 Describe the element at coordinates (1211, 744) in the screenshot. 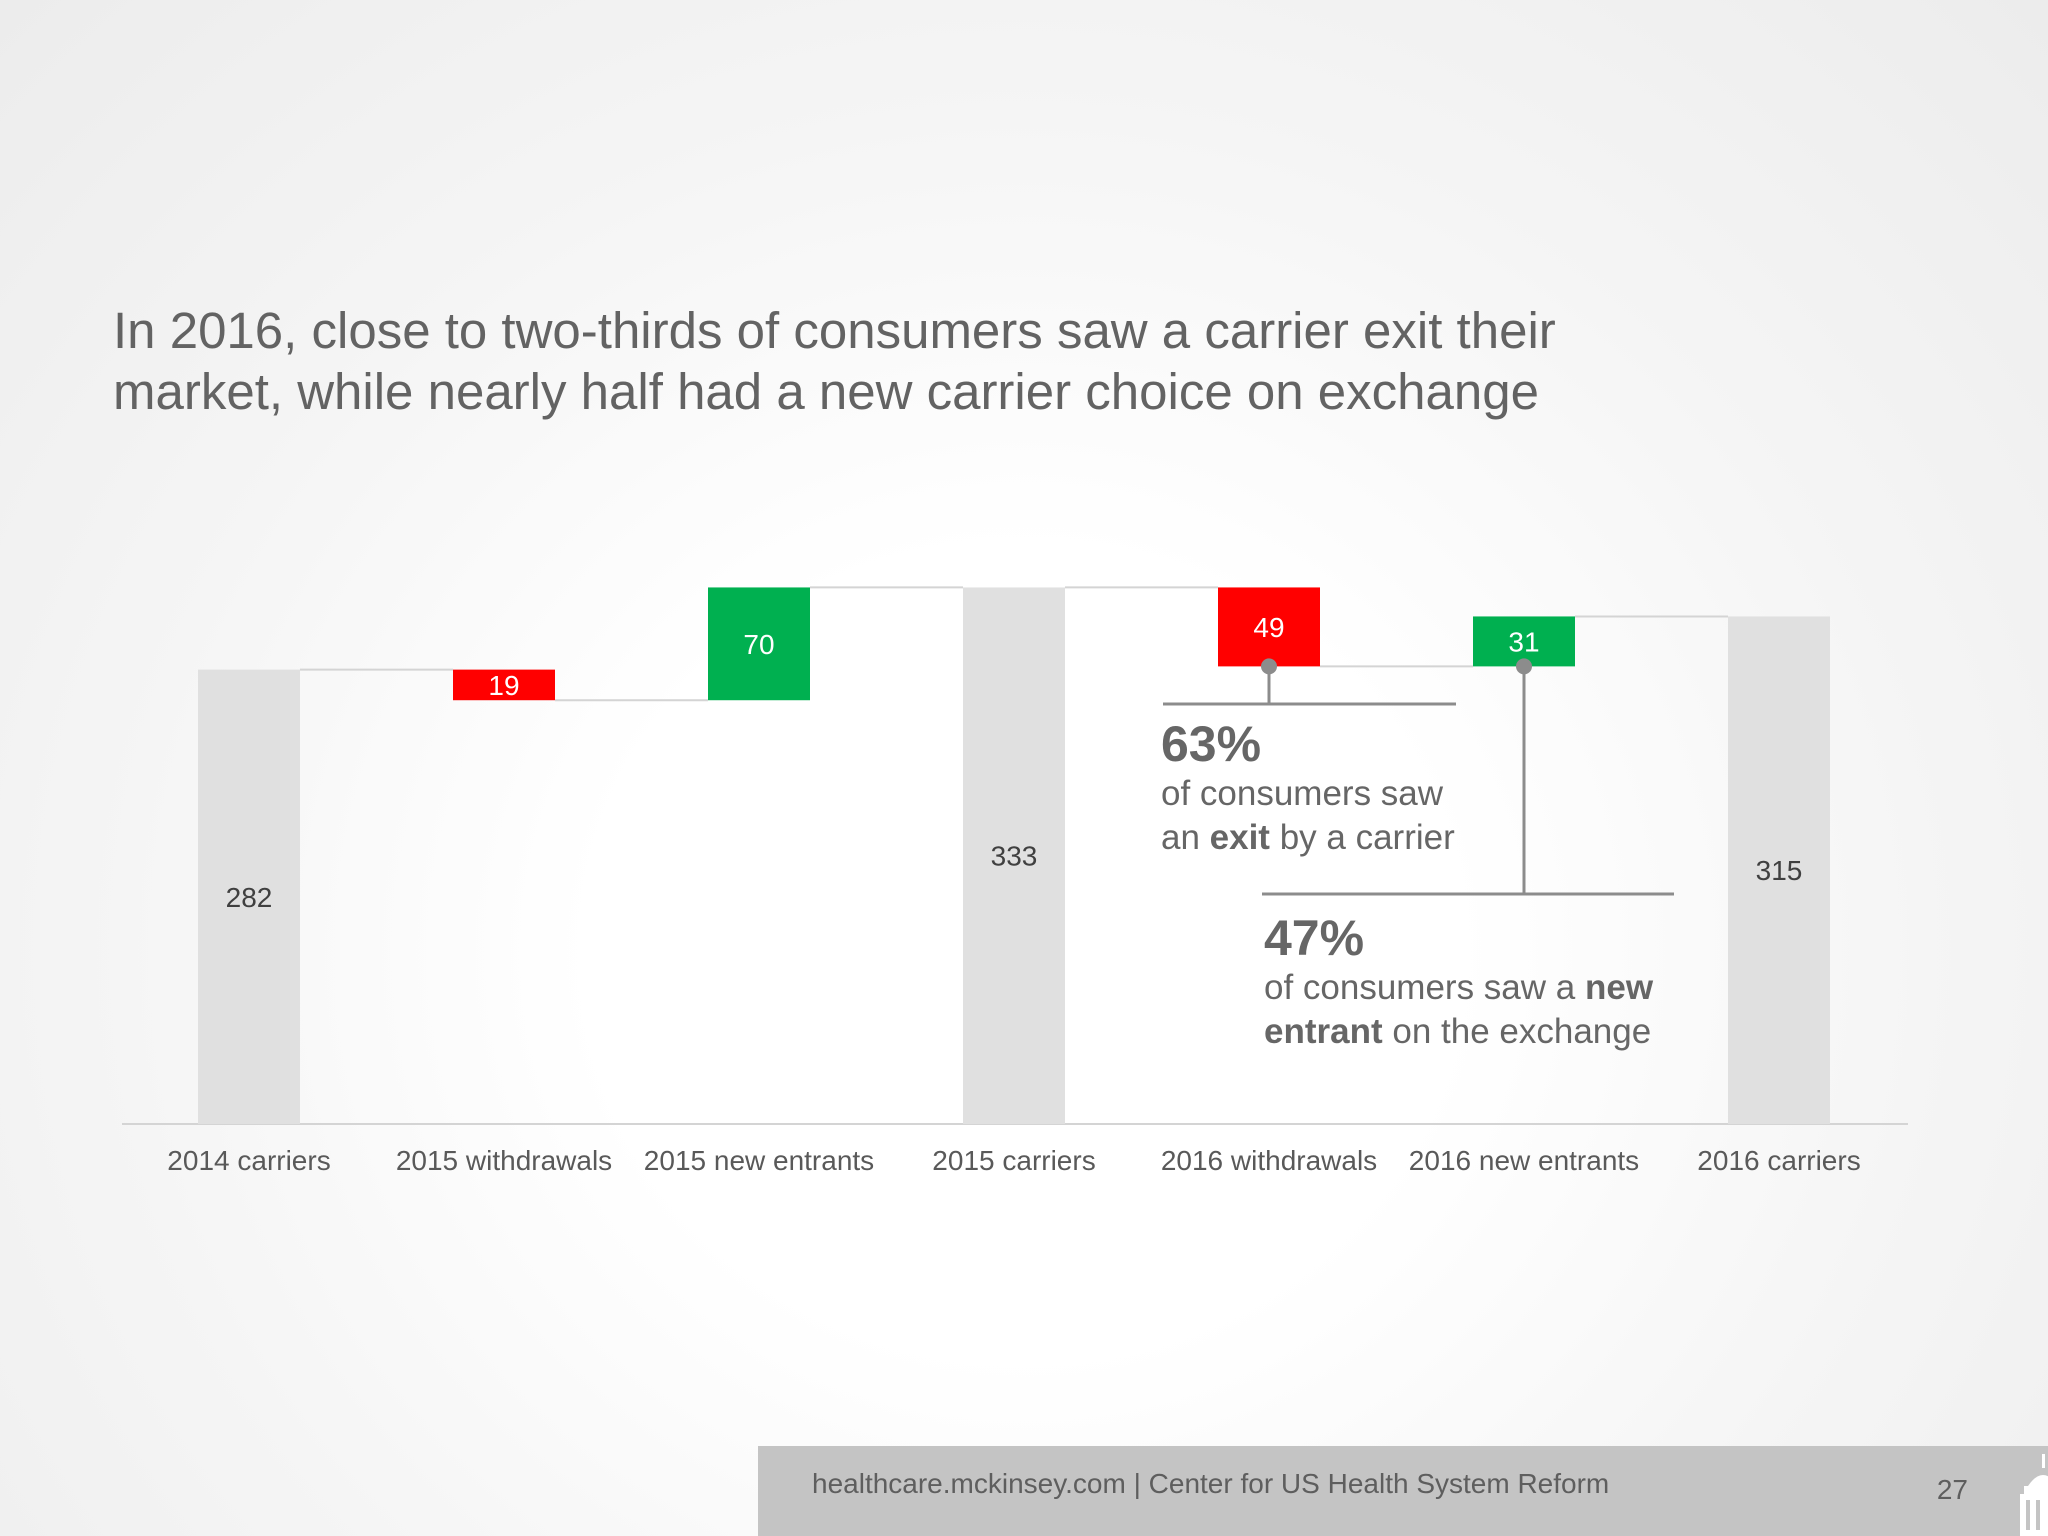

I see `callout-exit-percent: 63%` at that location.